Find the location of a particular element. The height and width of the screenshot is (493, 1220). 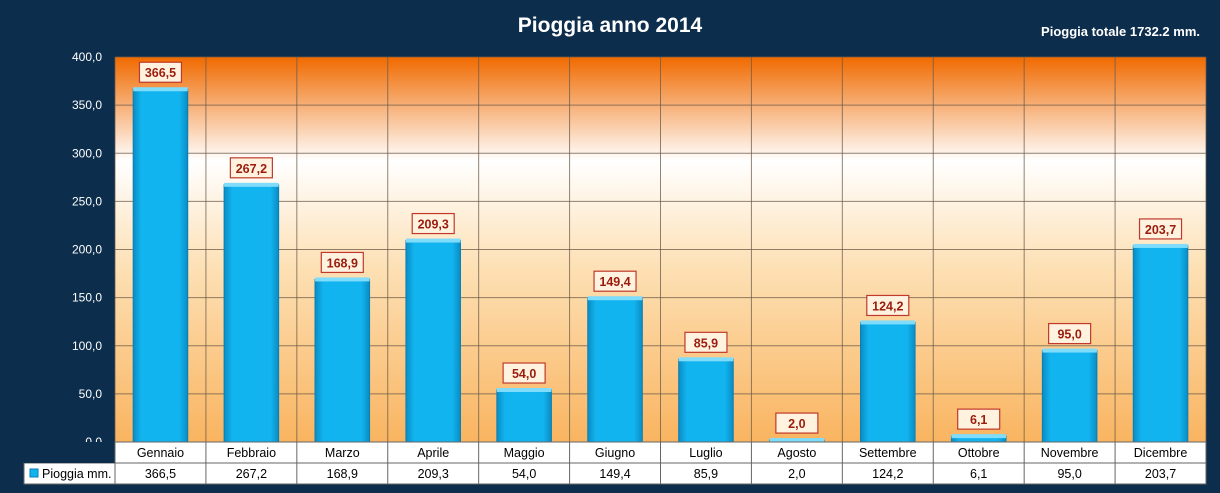

data-label: 54,0 is located at coordinates (524, 374).